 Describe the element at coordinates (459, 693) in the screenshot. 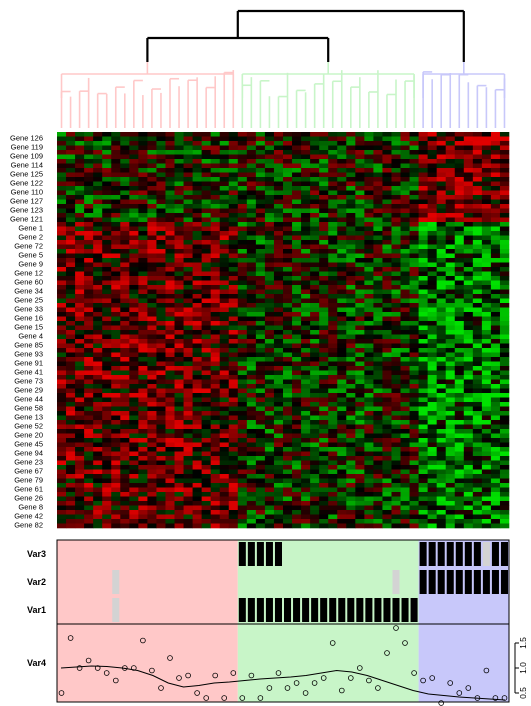

I see `var4-point` at that location.